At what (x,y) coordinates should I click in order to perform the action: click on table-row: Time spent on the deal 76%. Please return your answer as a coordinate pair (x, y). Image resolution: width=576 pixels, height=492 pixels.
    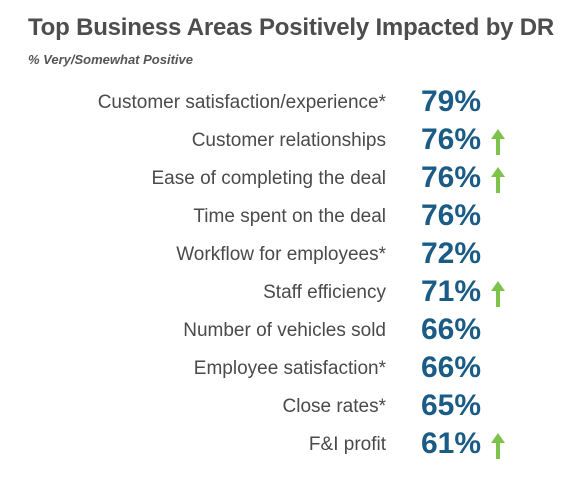
    Looking at the image, I should click on (288, 217).